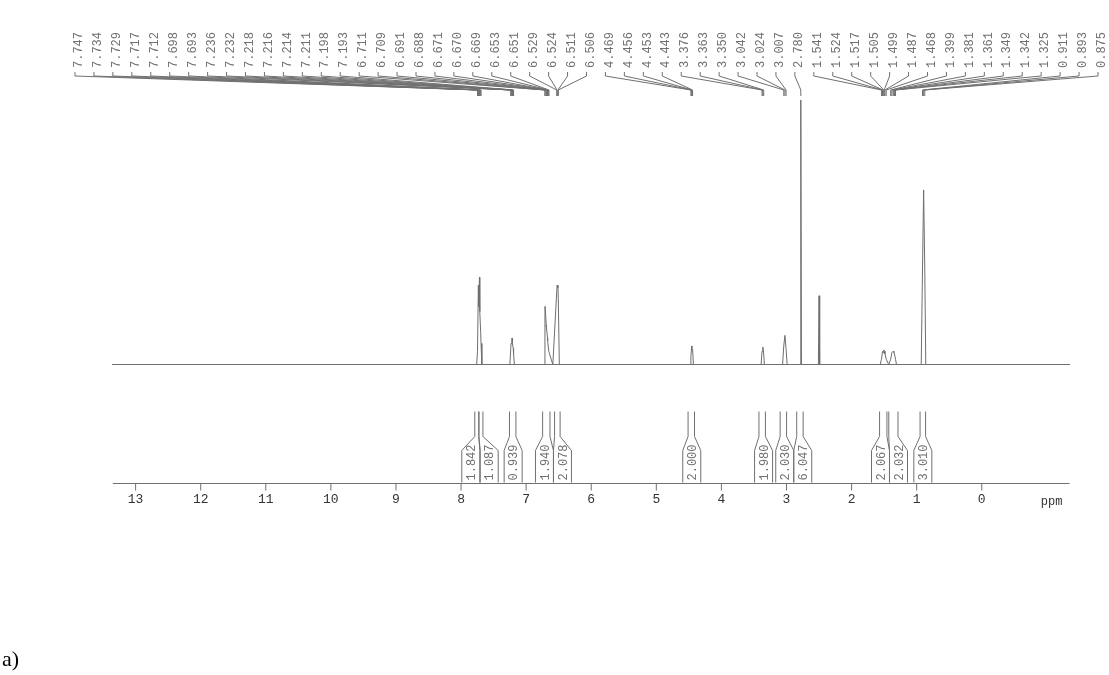  Describe the element at coordinates (761, 49) in the screenshot. I see `annotation: 3.024` at that location.